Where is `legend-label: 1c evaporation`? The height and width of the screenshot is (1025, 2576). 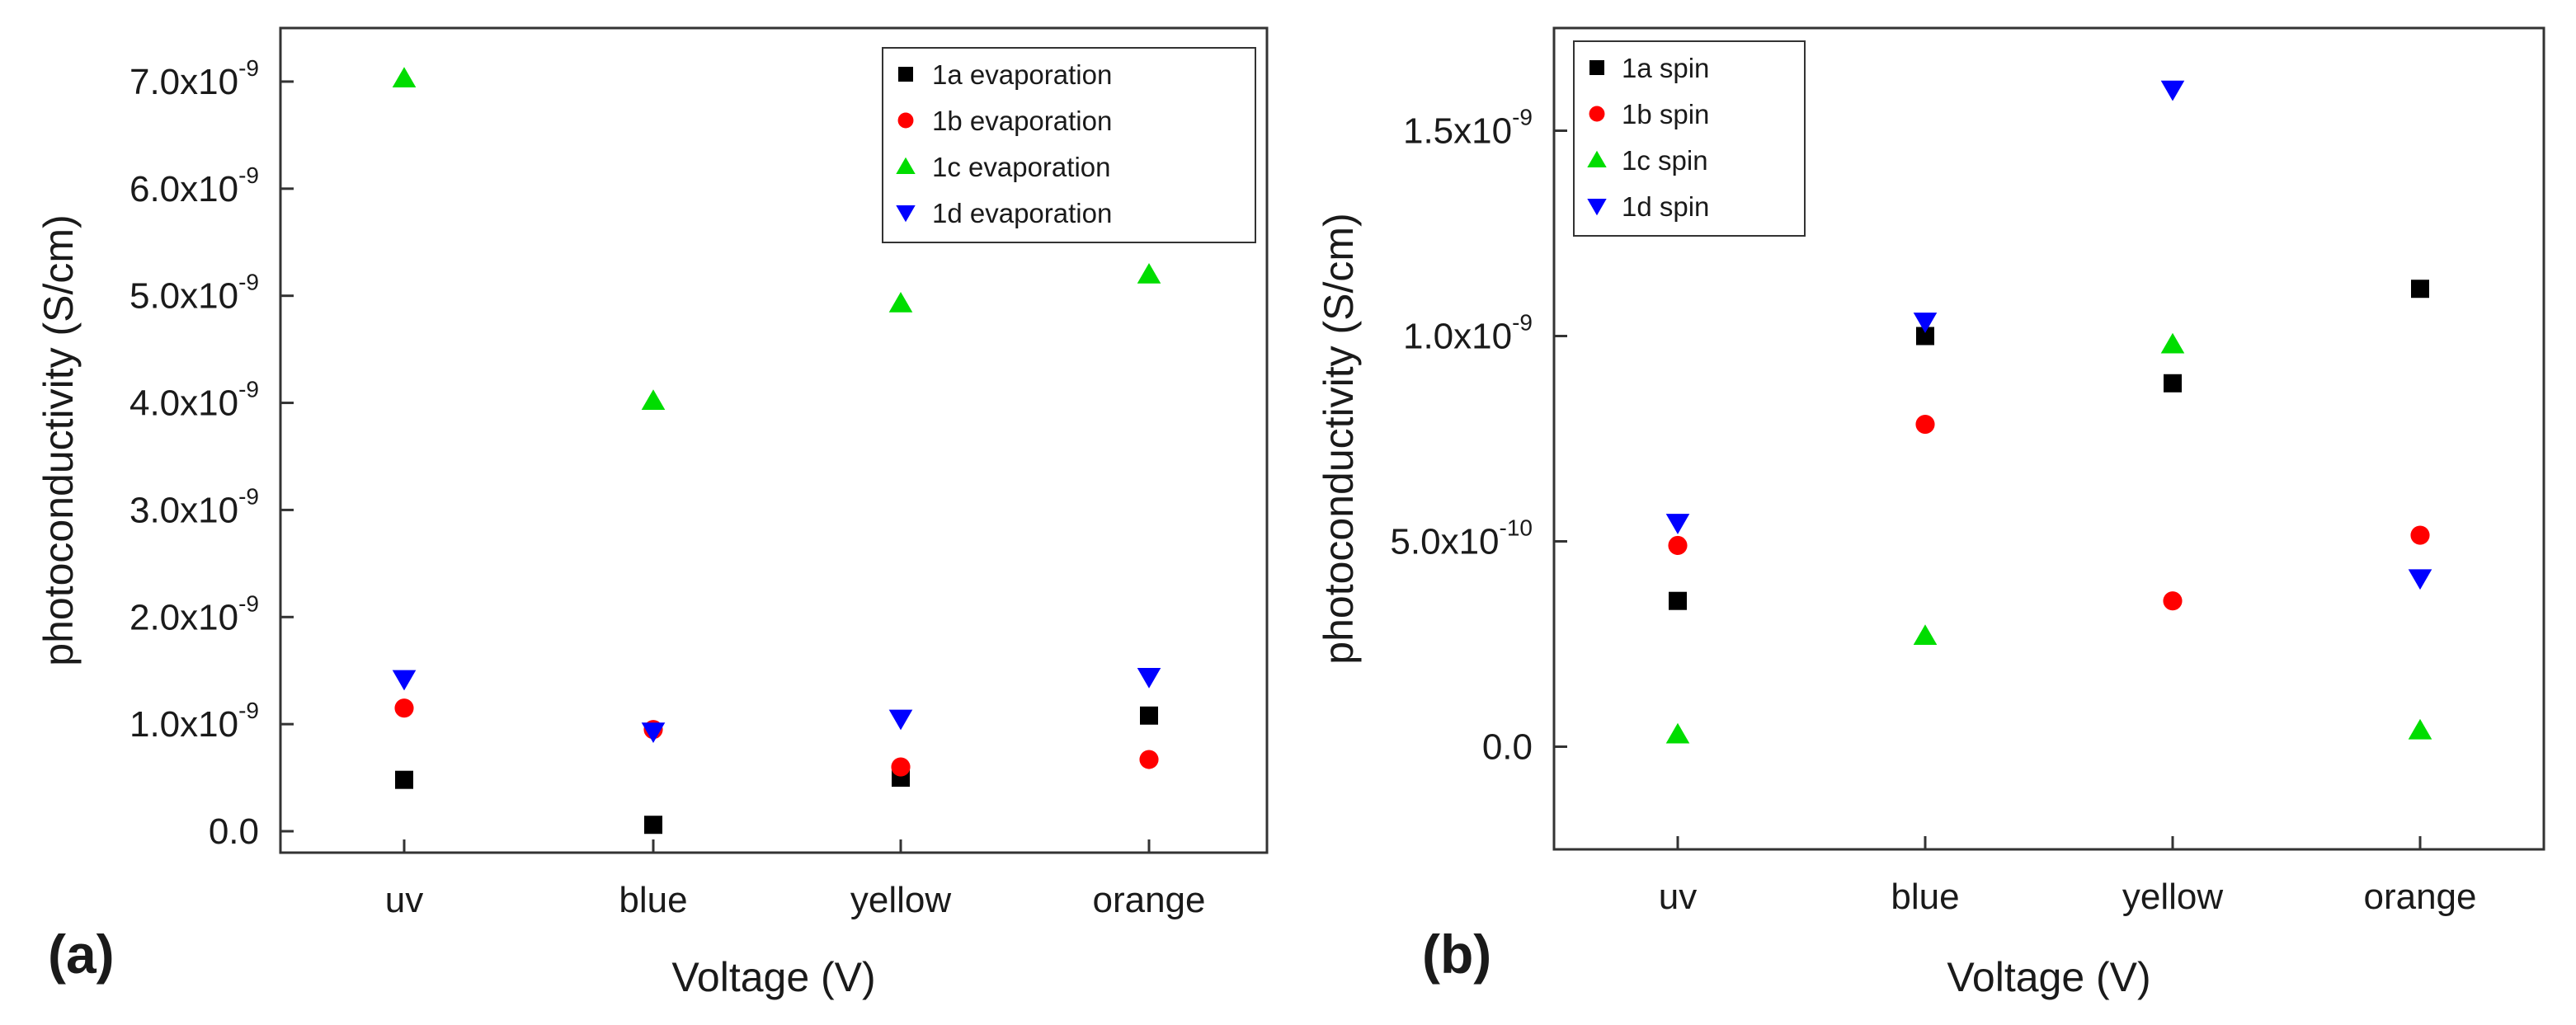 legend-label: 1c evaporation is located at coordinates (1021, 167).